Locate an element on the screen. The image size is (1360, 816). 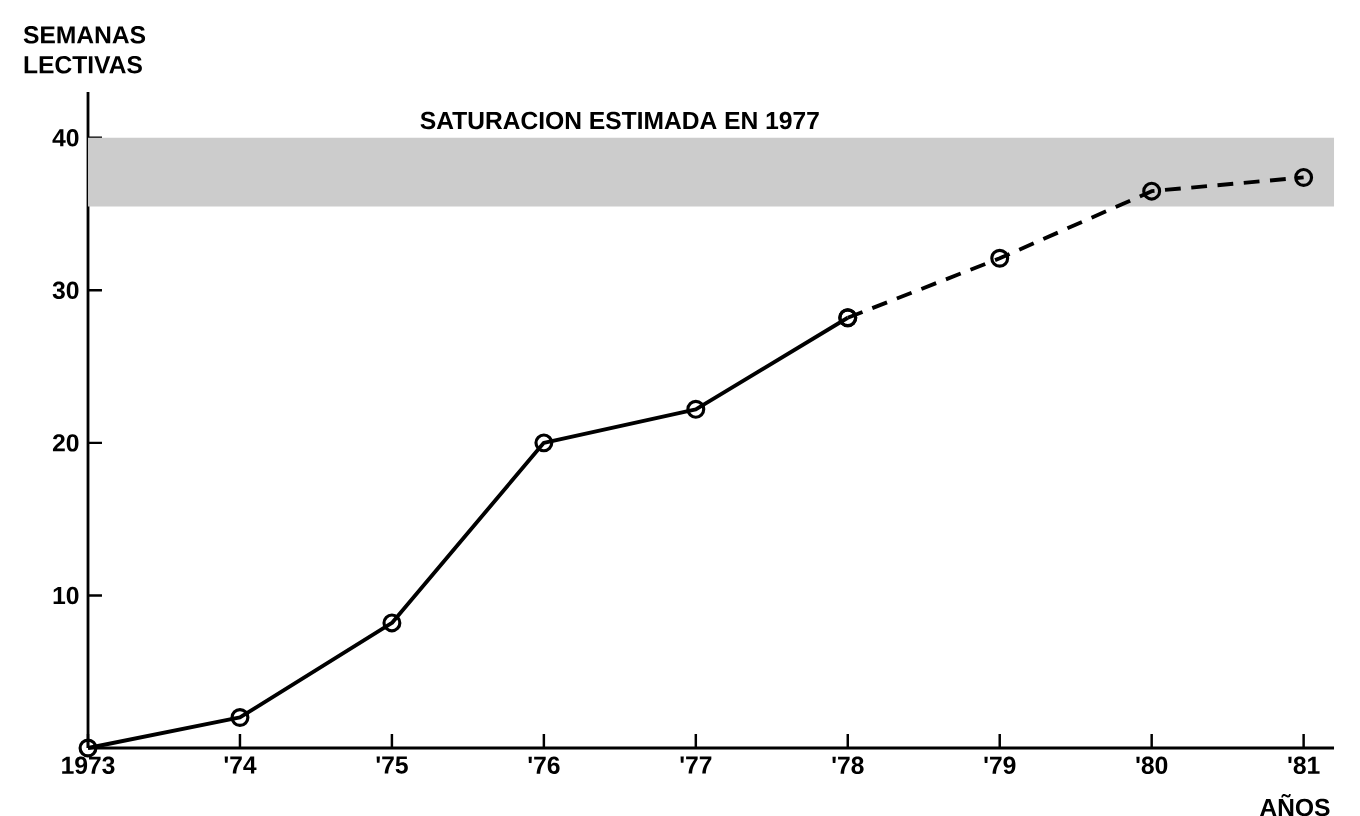
x-tick-label: '75 is located at coordinates (392, 765).